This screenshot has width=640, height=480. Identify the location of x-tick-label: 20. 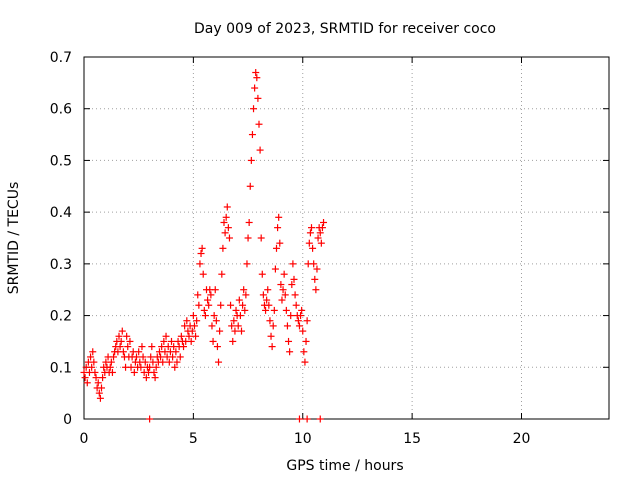
(522, 439).